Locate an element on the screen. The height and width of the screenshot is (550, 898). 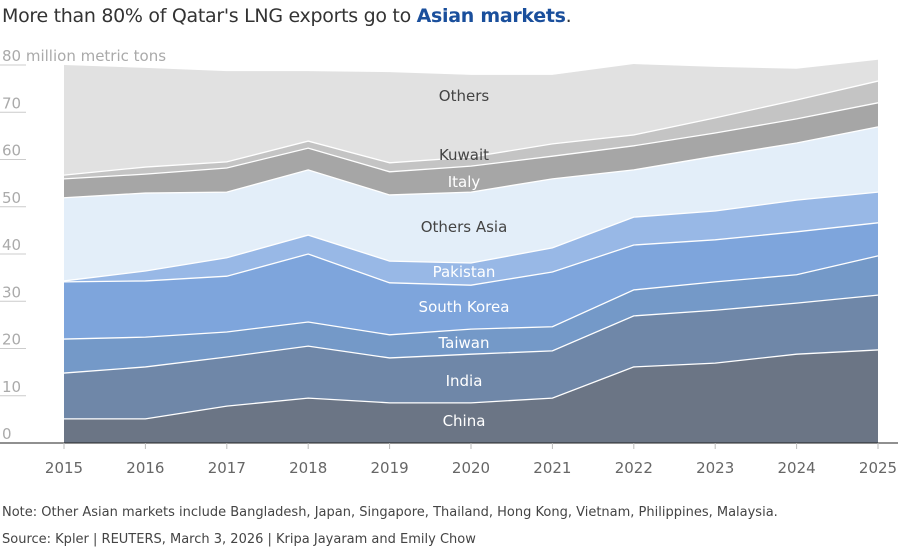
x-tick-label: 2021 is located at coordinates (552, 468).